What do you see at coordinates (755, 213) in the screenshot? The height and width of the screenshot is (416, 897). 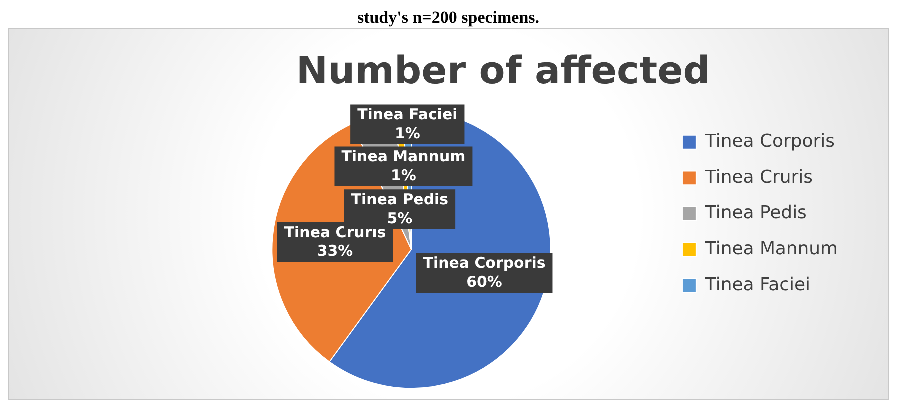 I see `legend-label: Tinea Pedis` at bounding box center [755, 213].